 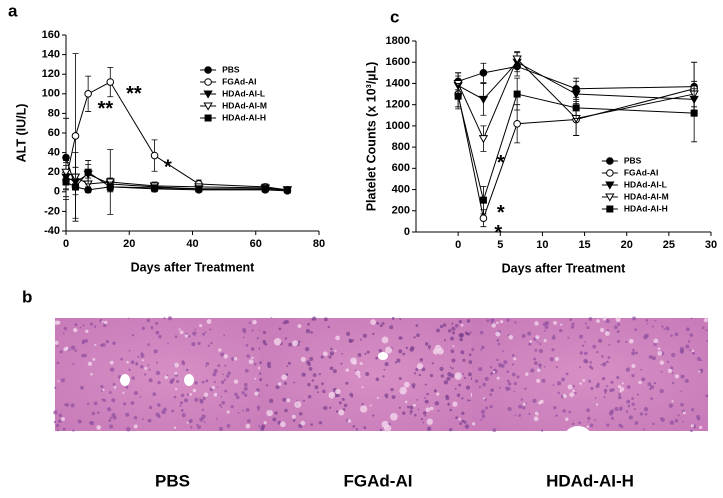 What do you see at coordinates (641, 172) in the screenshot?
I see `legend-label: FGAd-AI` at bounding box center [641, 172].